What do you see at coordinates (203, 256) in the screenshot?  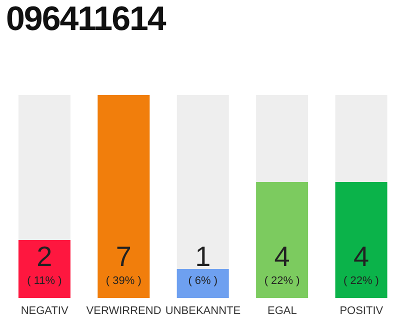 I see `data-label: 1` at bounding box center [203, 256].